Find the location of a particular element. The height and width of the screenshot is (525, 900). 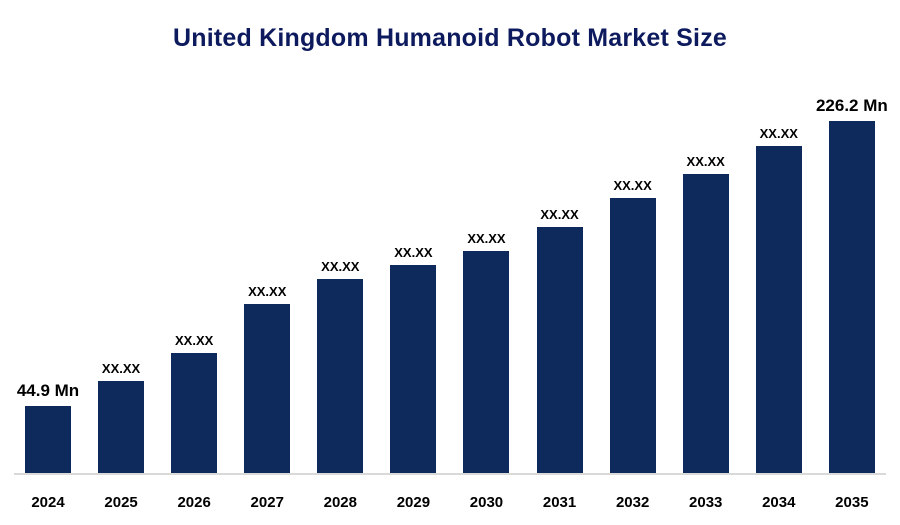

bar-column-2029: XX.XX is located at coordinates (413, 284).